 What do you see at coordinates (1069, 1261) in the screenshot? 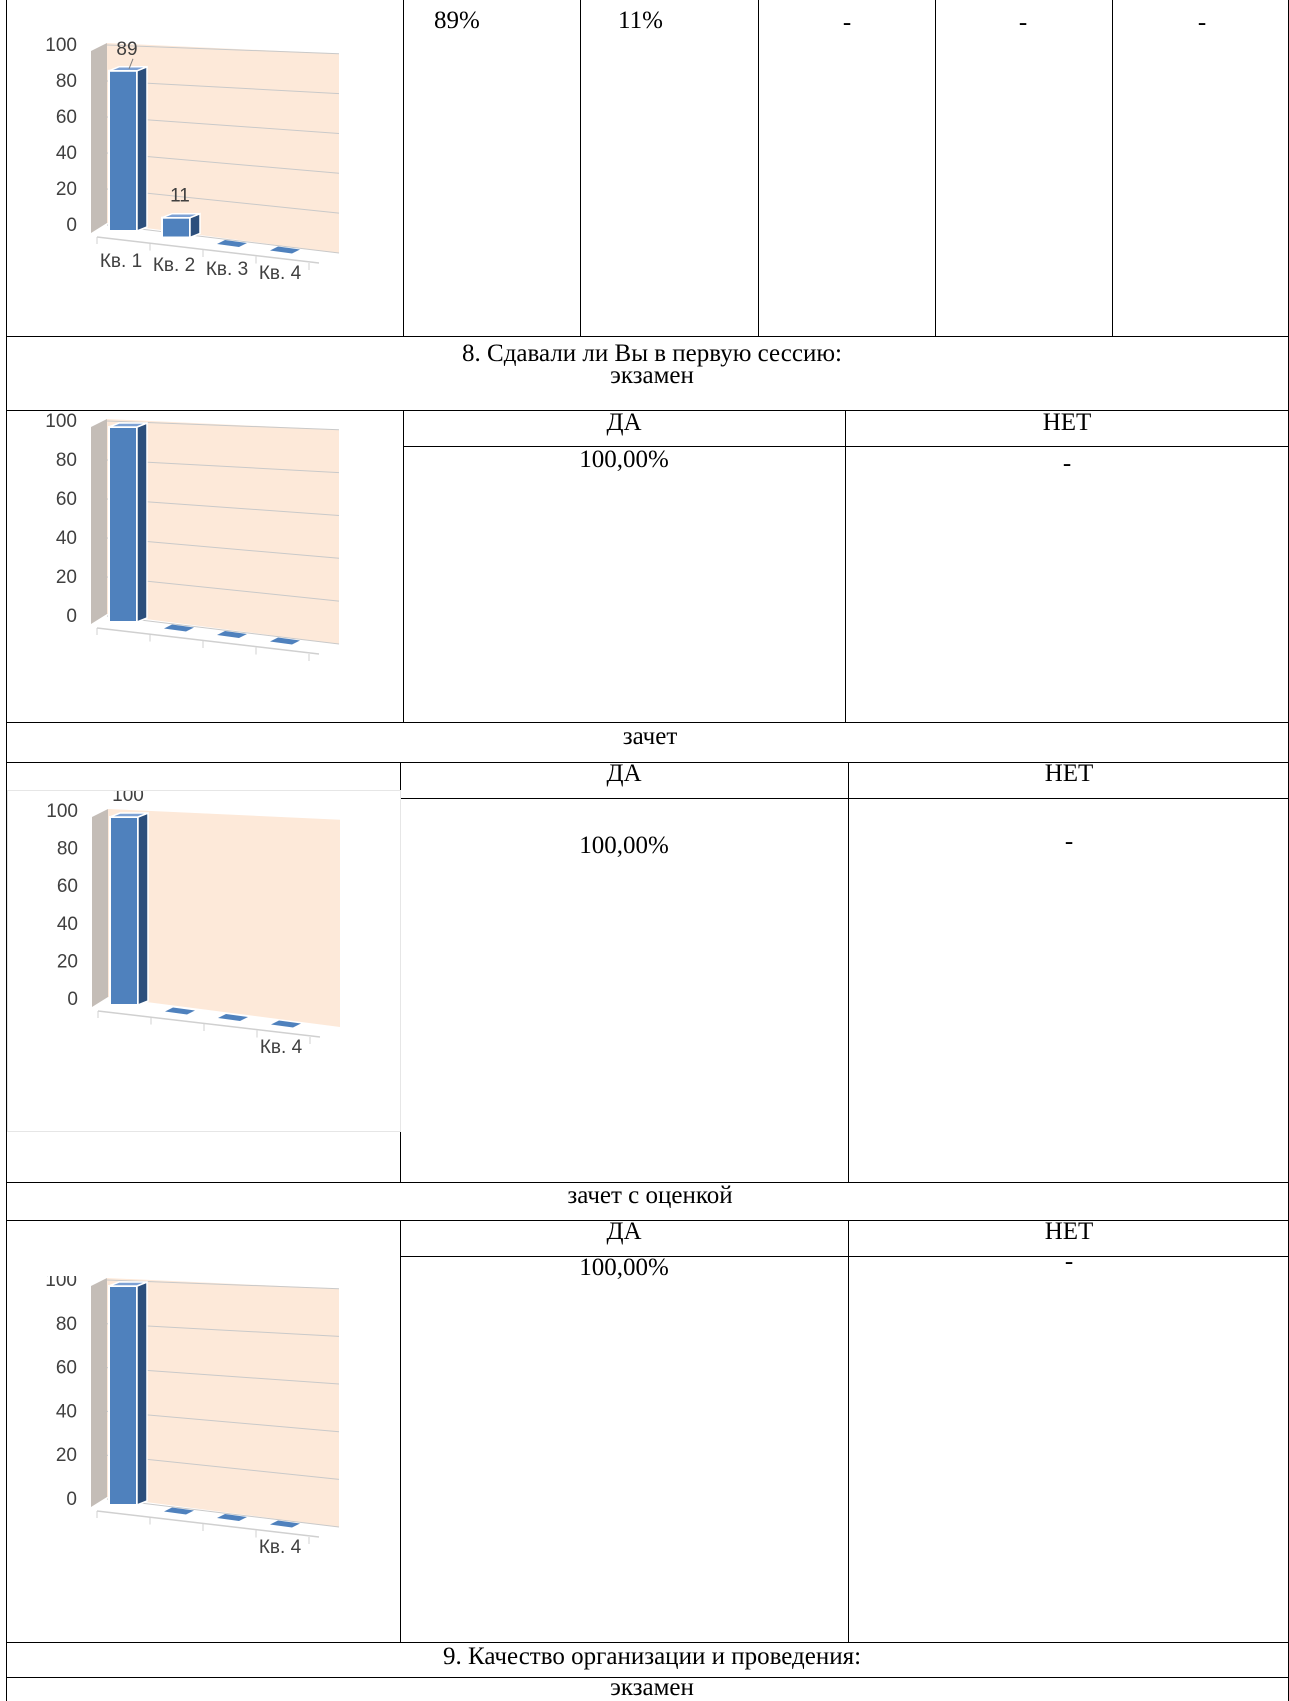
I see `graded-no-value: -` at bounding box center [1069, 1261].